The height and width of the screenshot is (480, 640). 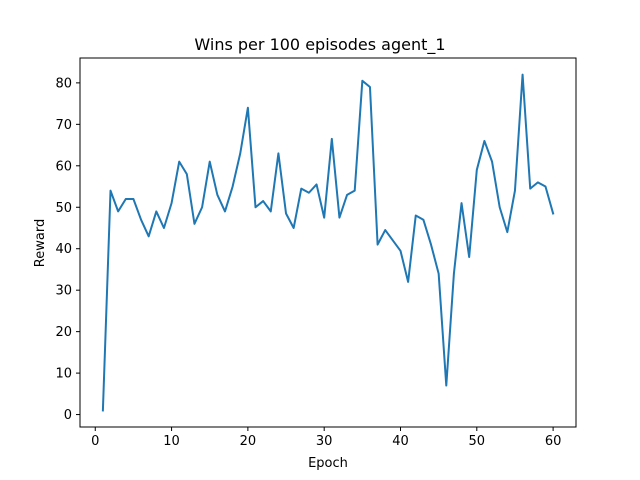 I want to click on y-tick-label: 10, so click(x=63, y=374).